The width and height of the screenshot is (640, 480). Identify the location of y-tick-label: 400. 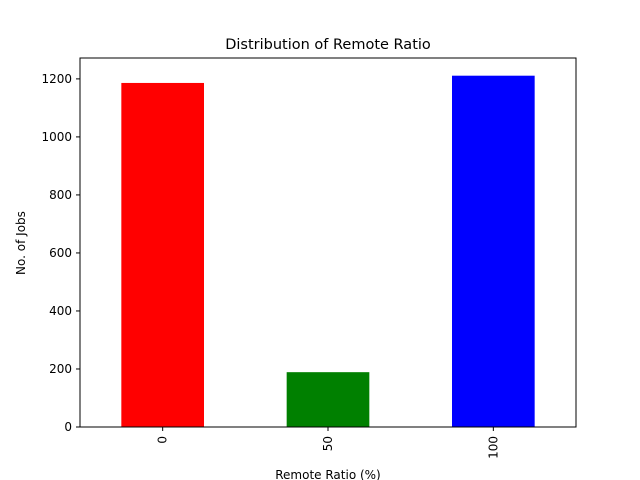
(60, 311).